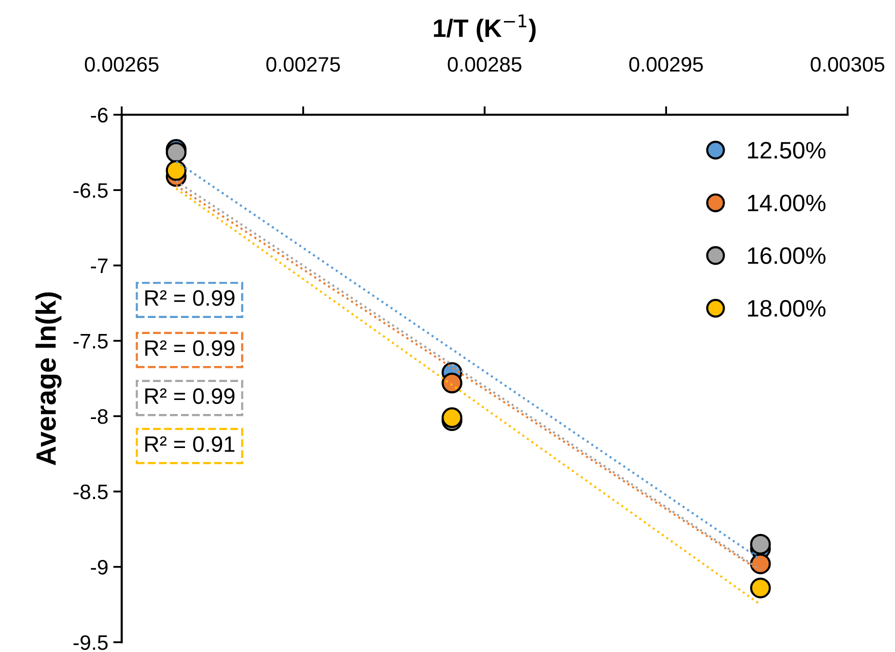 The width and height of the screenshot is (895, 652). Describe the element at coordinates (91, 341) in the screenshot. I see `y-tick-label: -7.5` at that location.